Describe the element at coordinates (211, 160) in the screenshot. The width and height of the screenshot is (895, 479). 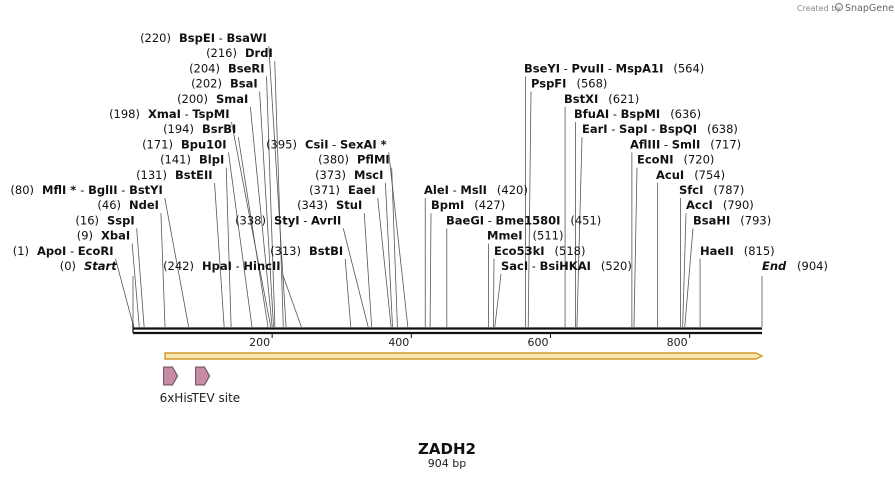
I see `enzyme-name: BlpI` at that location.